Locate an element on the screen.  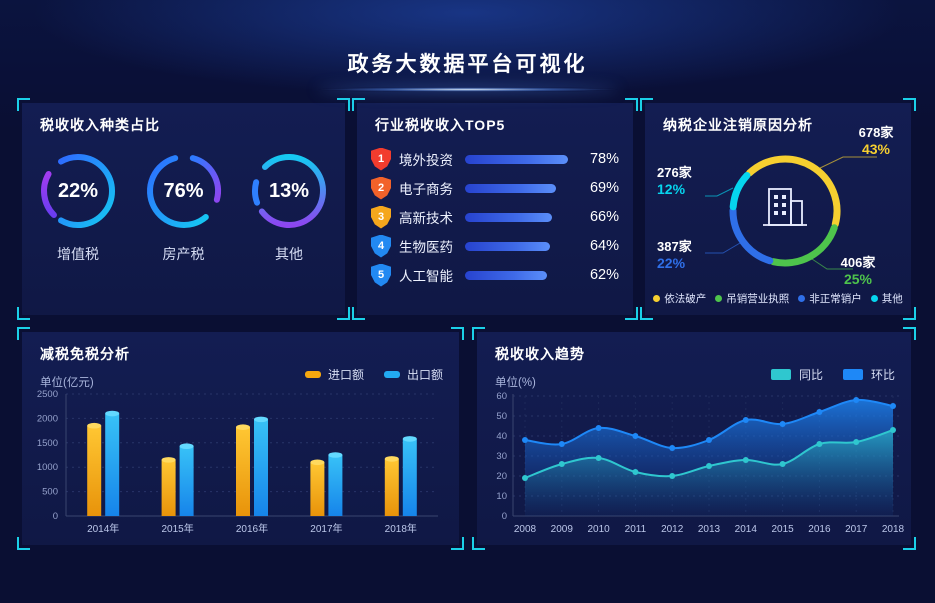
legend-label: 依法破产 is located at coordinates (685, 299).